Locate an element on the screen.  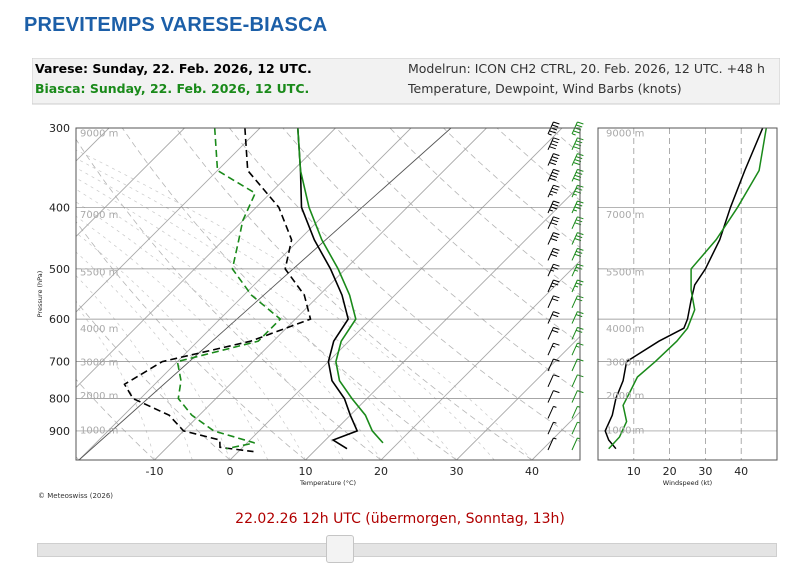
page-title: PREVITEMPS VARESE-BIASCA is located at coordinates (176, 25).